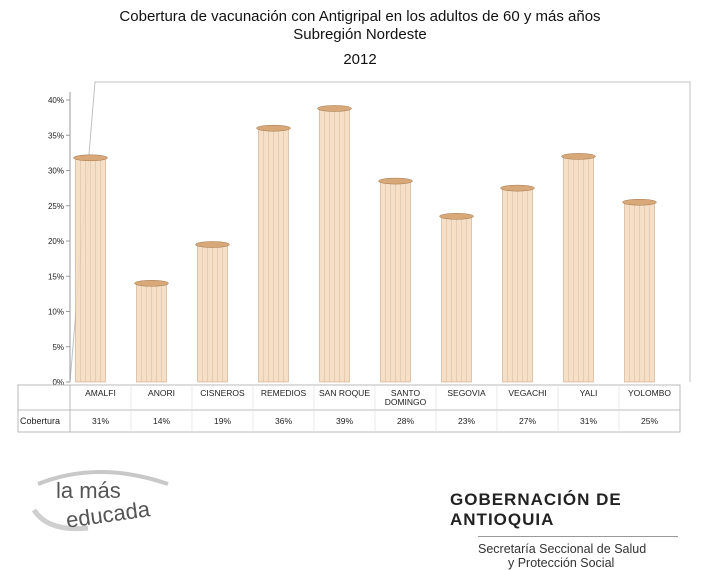 The image size is (720, 570). What do you see at coordinates (56, 276) in the screenshot?
I see `y-tick-label: 15%` at bounding box center [56, 276].